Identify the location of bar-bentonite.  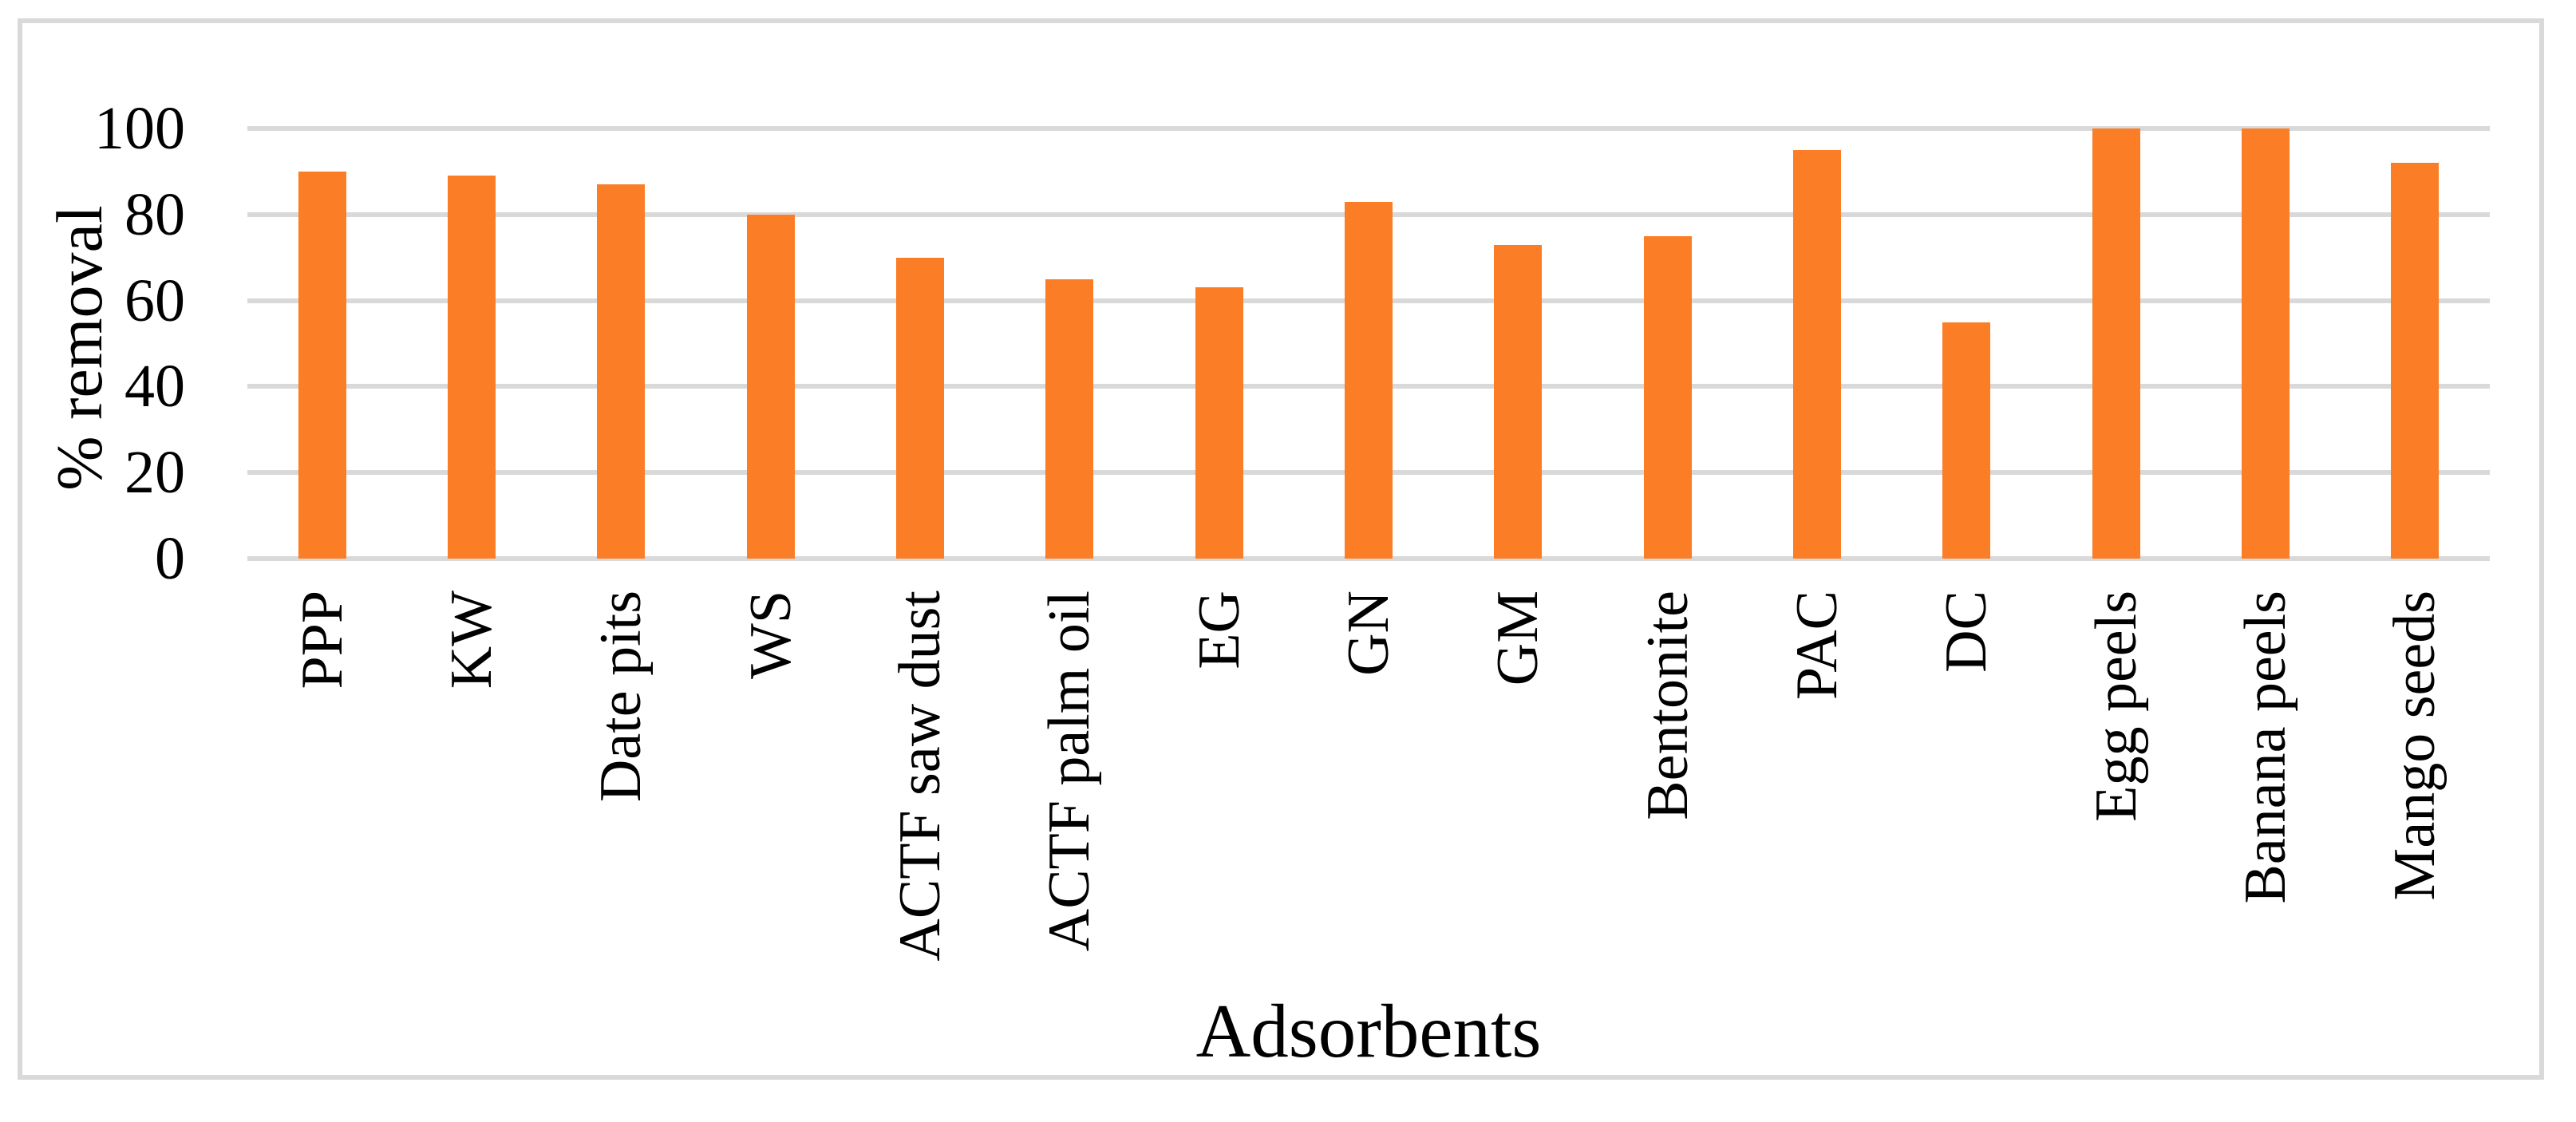
(1667, 397).